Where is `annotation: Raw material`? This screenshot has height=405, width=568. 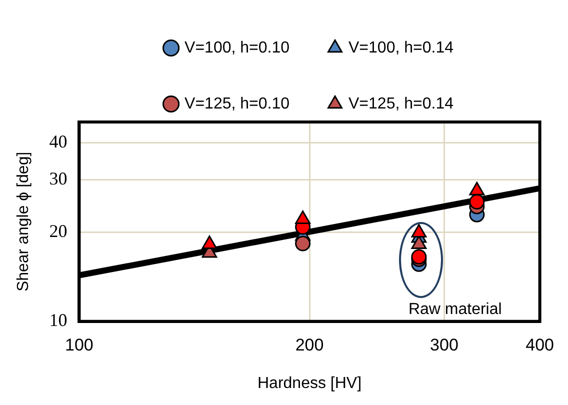
annotation: Raw material is located at coordinates (455, 309).